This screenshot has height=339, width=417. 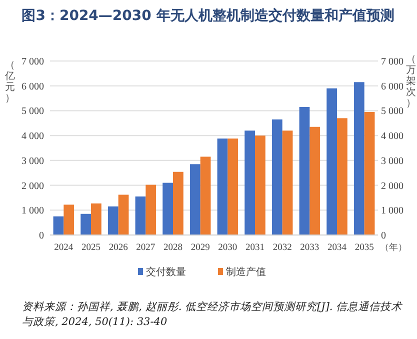 I want to click on legend-label: 制造产值, so click(x=246, y=272).